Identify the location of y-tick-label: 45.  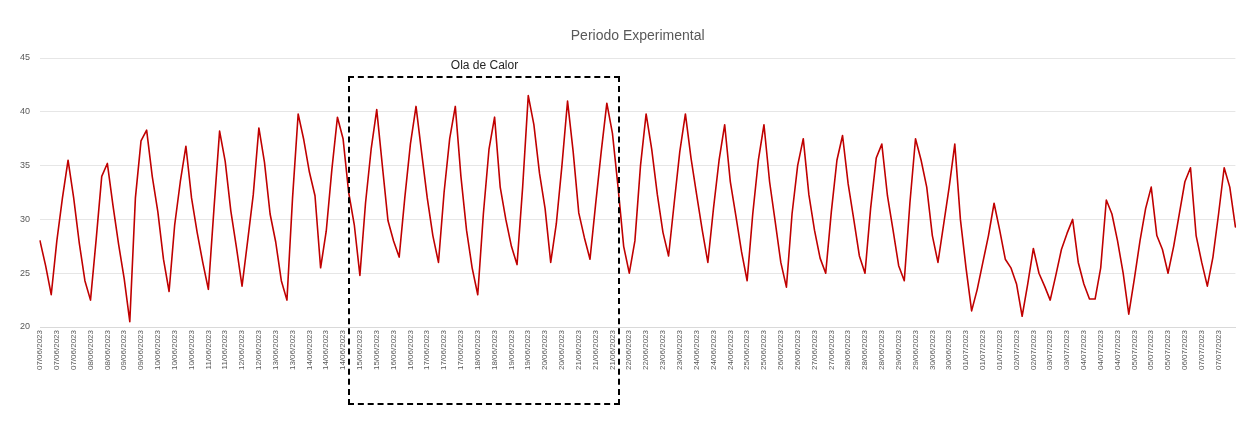
(24, 57).